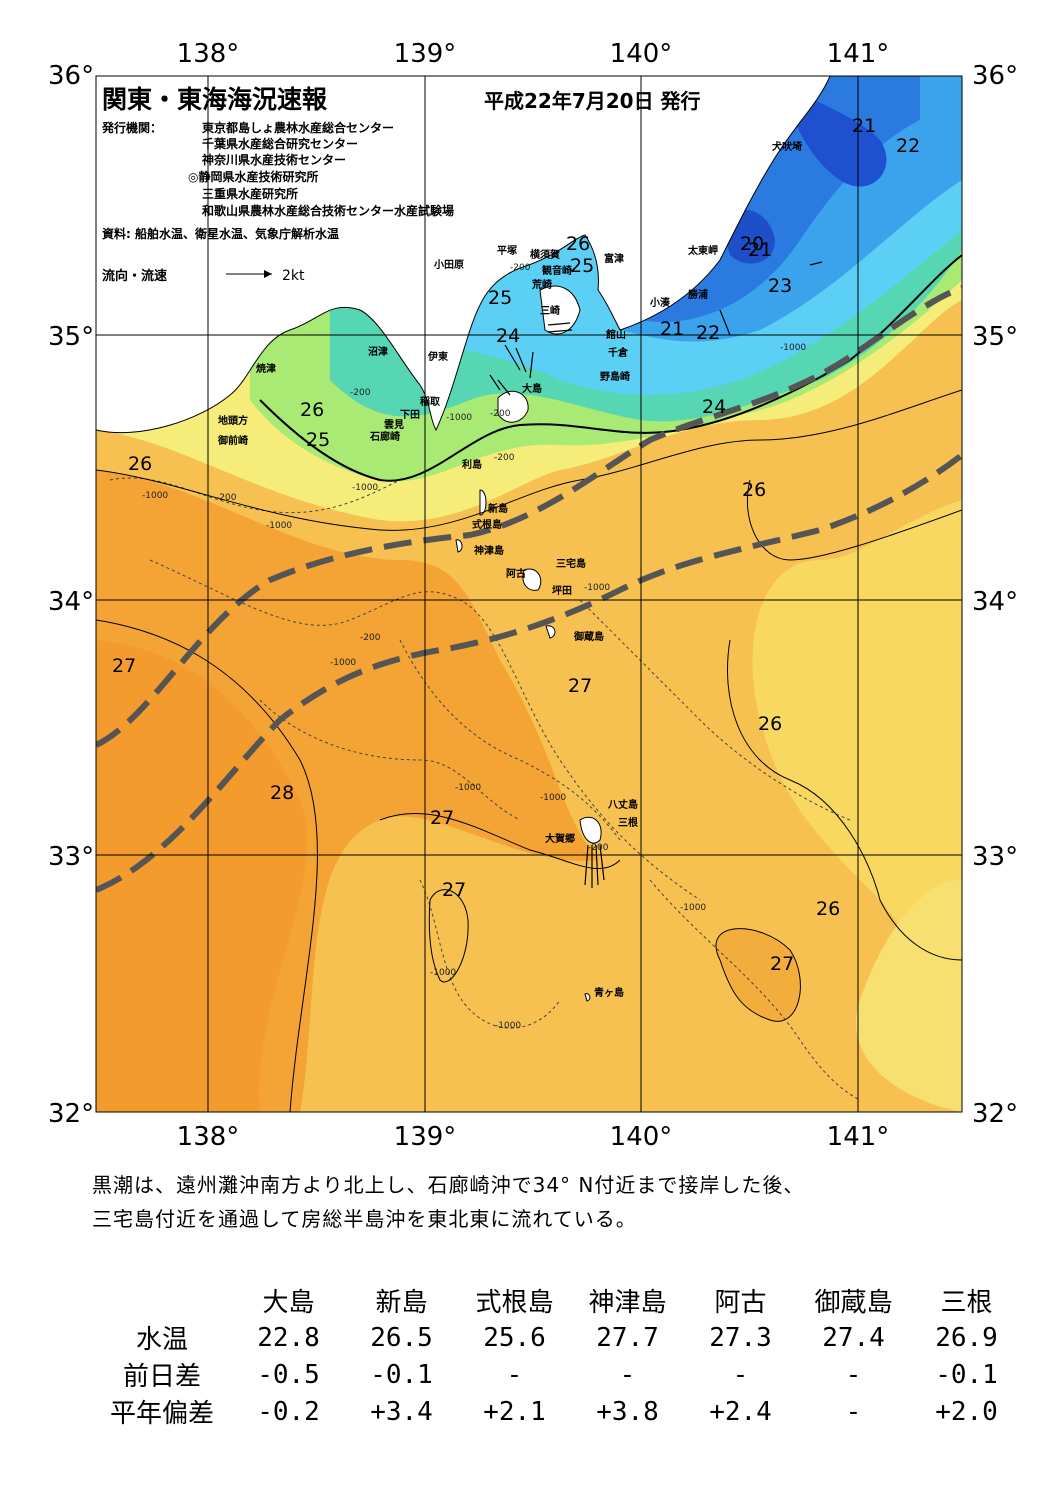 The width and height of the screenshot is (1064, 1503). I want to click on svg-text: 三崎, so click(550, 310).